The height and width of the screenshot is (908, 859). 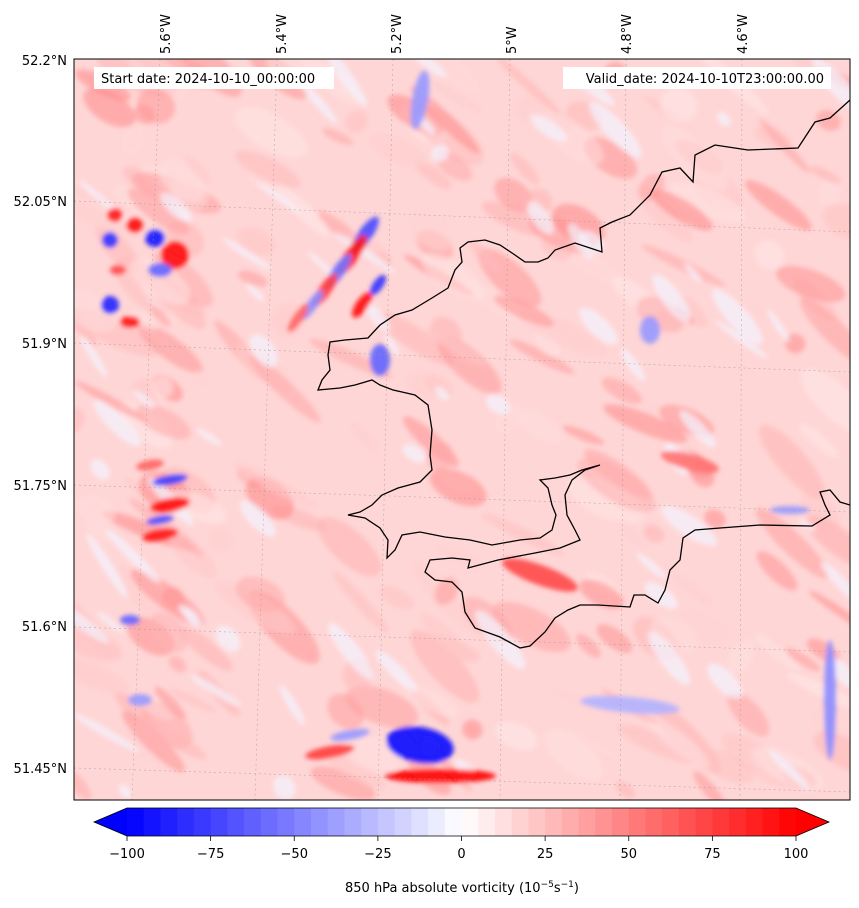 I want to click on lon-label-5-4w: 5.4°W, so click(x=282, y=34).